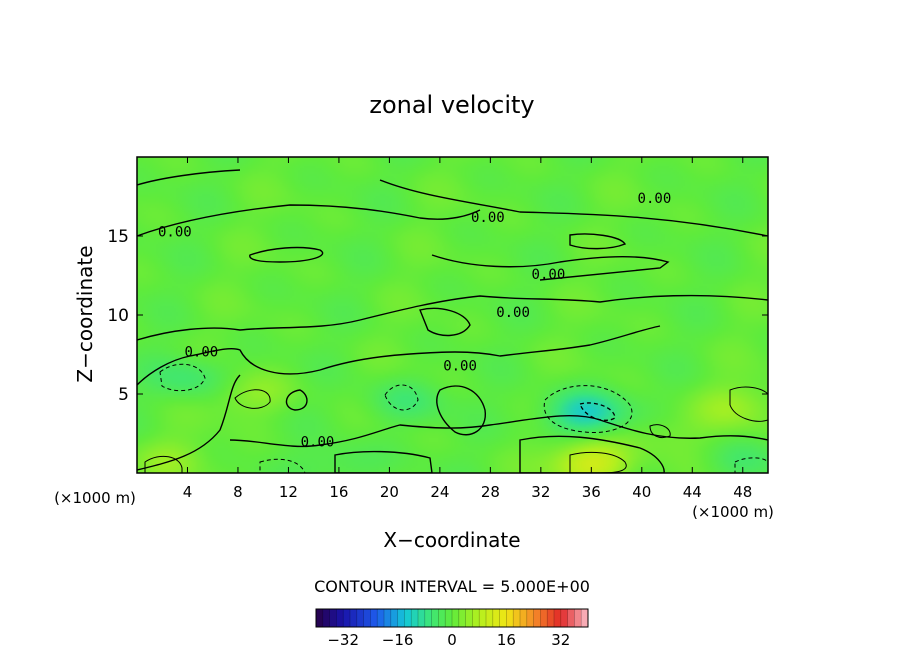  Describe the element at coordinates (452, 586) in the screenshot. I see `contour-interval-text: CONTOUR INTERVAL = 5.000E+00` at that location.